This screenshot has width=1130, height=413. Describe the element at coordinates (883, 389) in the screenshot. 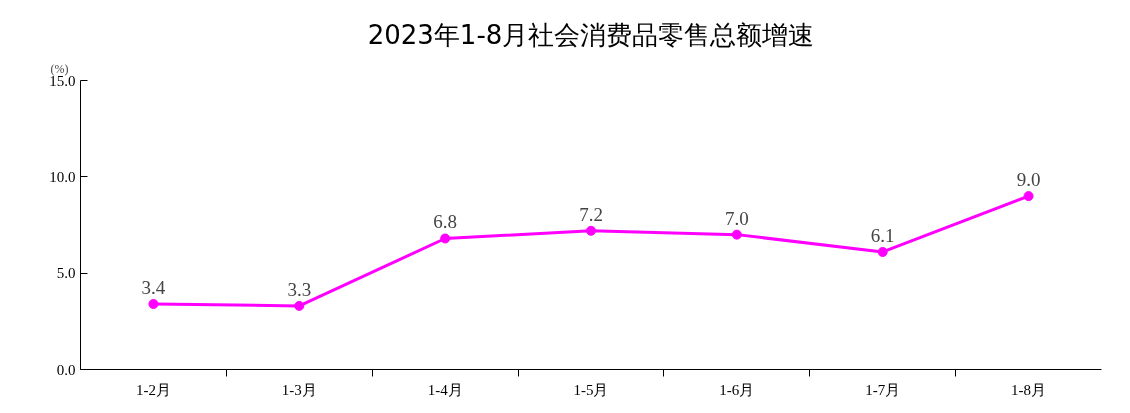

I see `x-tick-label: 1-7月` at that location.